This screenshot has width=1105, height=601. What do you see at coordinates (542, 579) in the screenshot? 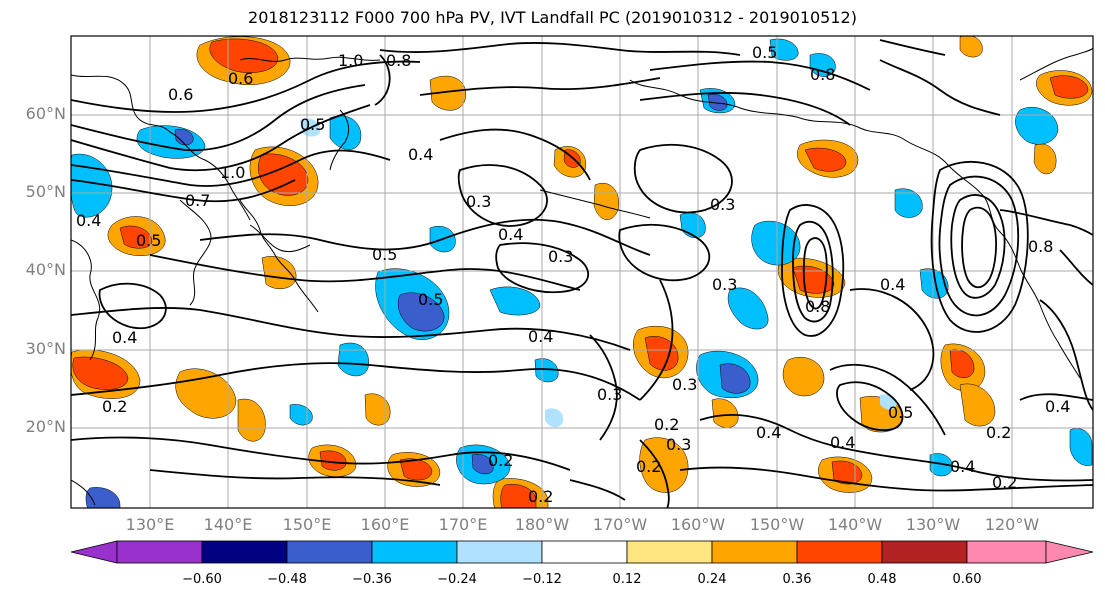
I see `colorbar-tick-label: −0.12` at bounding box center [542, 579].